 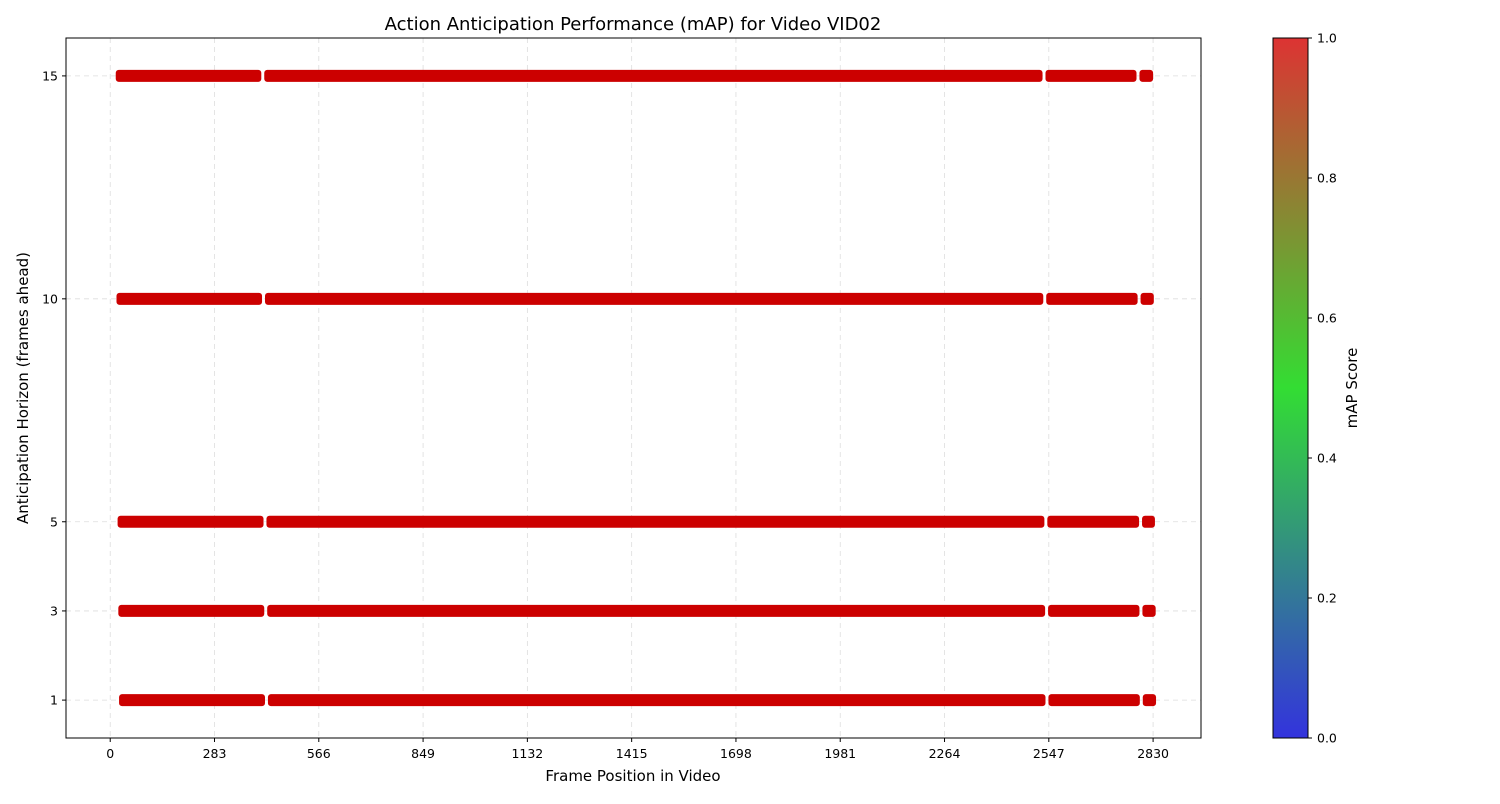 I want to click on colorbar-tick-label: 0.0, so click(x=1327, y=738).